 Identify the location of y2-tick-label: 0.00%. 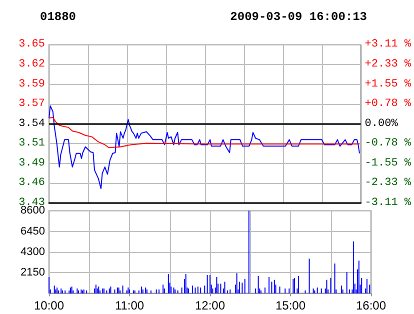
(381, 124).